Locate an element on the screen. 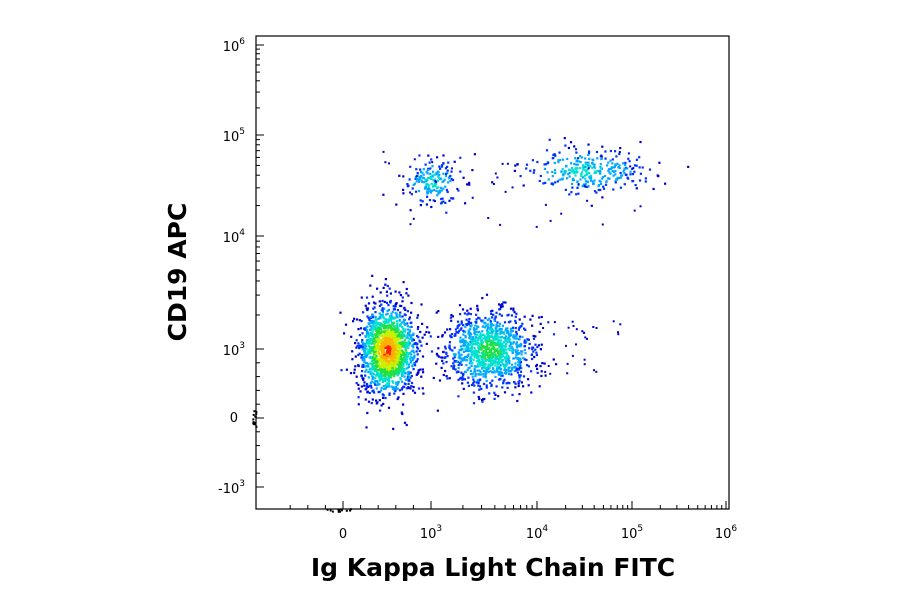 The width and height of the screenshot is (900, 594). y-tick-label: -103 is located at coordinates (231, 488).